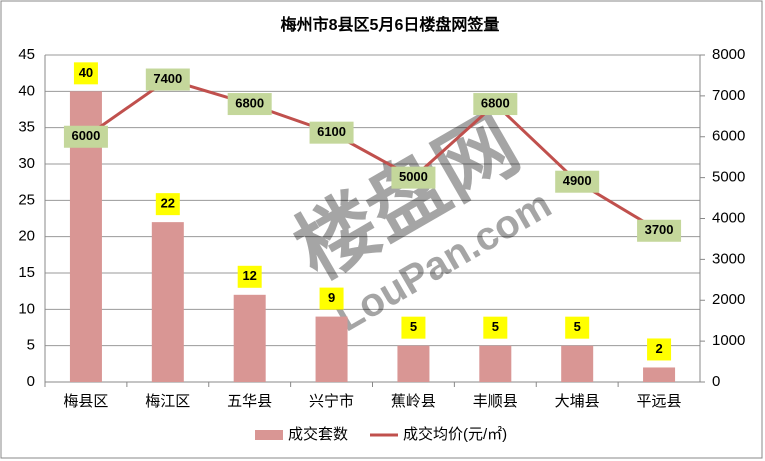 The width and height of the screenshot is (765, 461). Describe the element at coordinates (26, 236) in the screenshot. I see `y-tick-label: 20` at that location.